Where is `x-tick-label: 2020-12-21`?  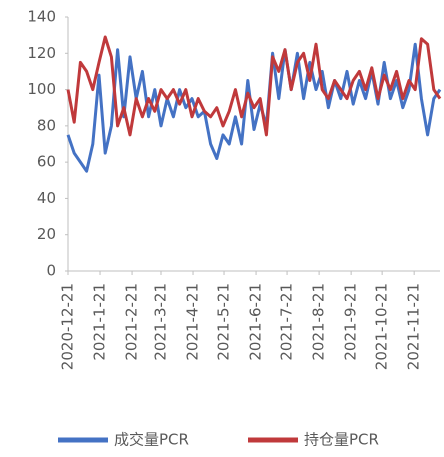
x-tick-label: 2020-12-21 is located at coordinates (68, 326).